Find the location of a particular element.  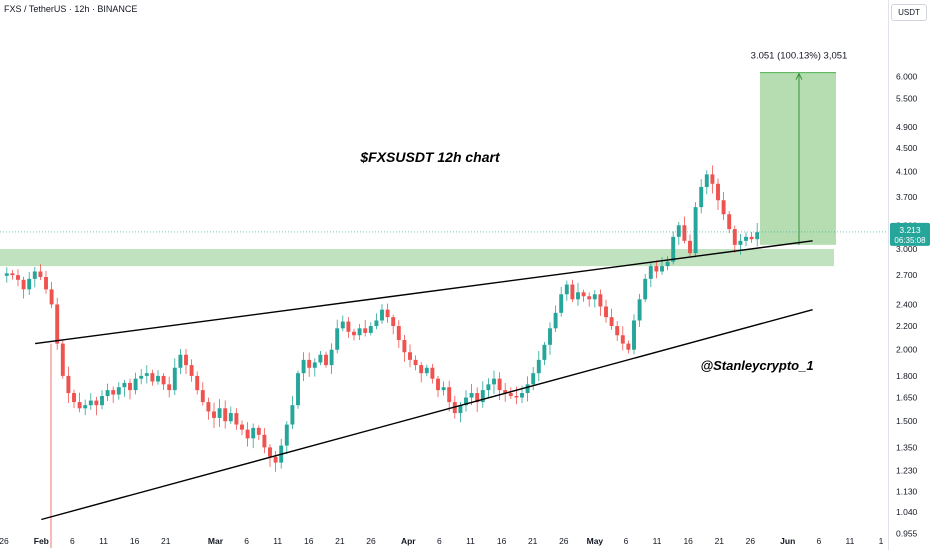

y-tick-label: 1.800 is located at coordinates (907, 376).